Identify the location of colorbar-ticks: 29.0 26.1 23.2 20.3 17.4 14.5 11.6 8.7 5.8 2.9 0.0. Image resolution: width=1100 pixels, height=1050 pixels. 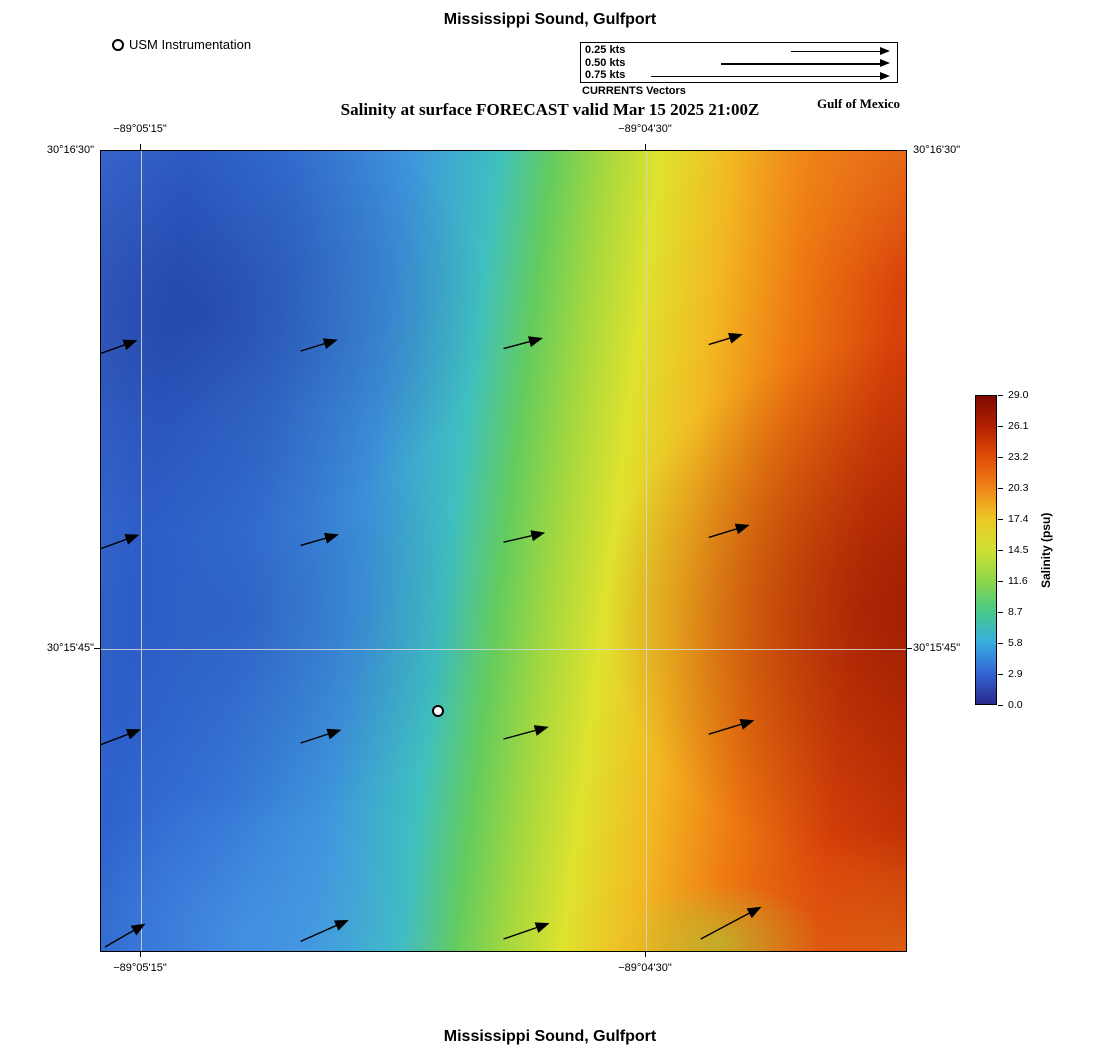
(1021, 550).